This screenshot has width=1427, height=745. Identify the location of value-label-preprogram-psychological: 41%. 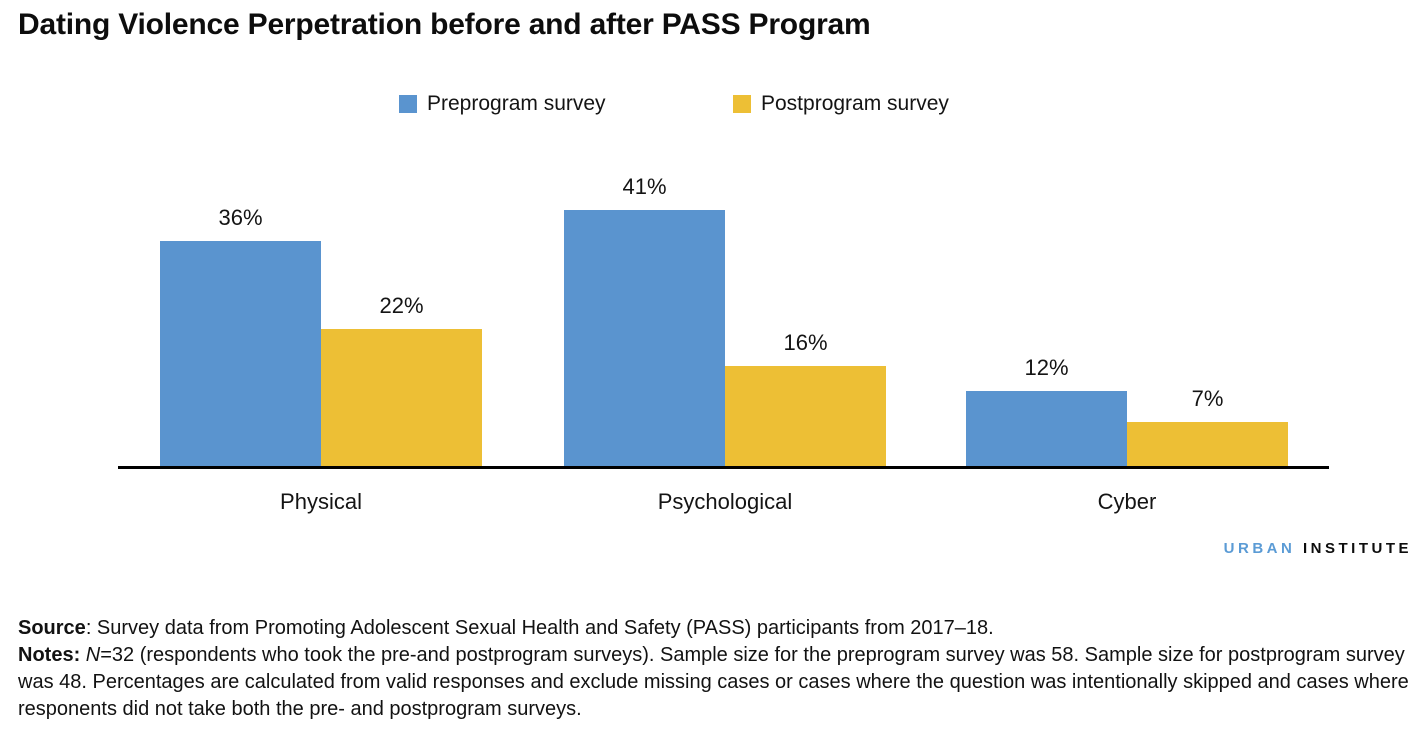
(644, 186).